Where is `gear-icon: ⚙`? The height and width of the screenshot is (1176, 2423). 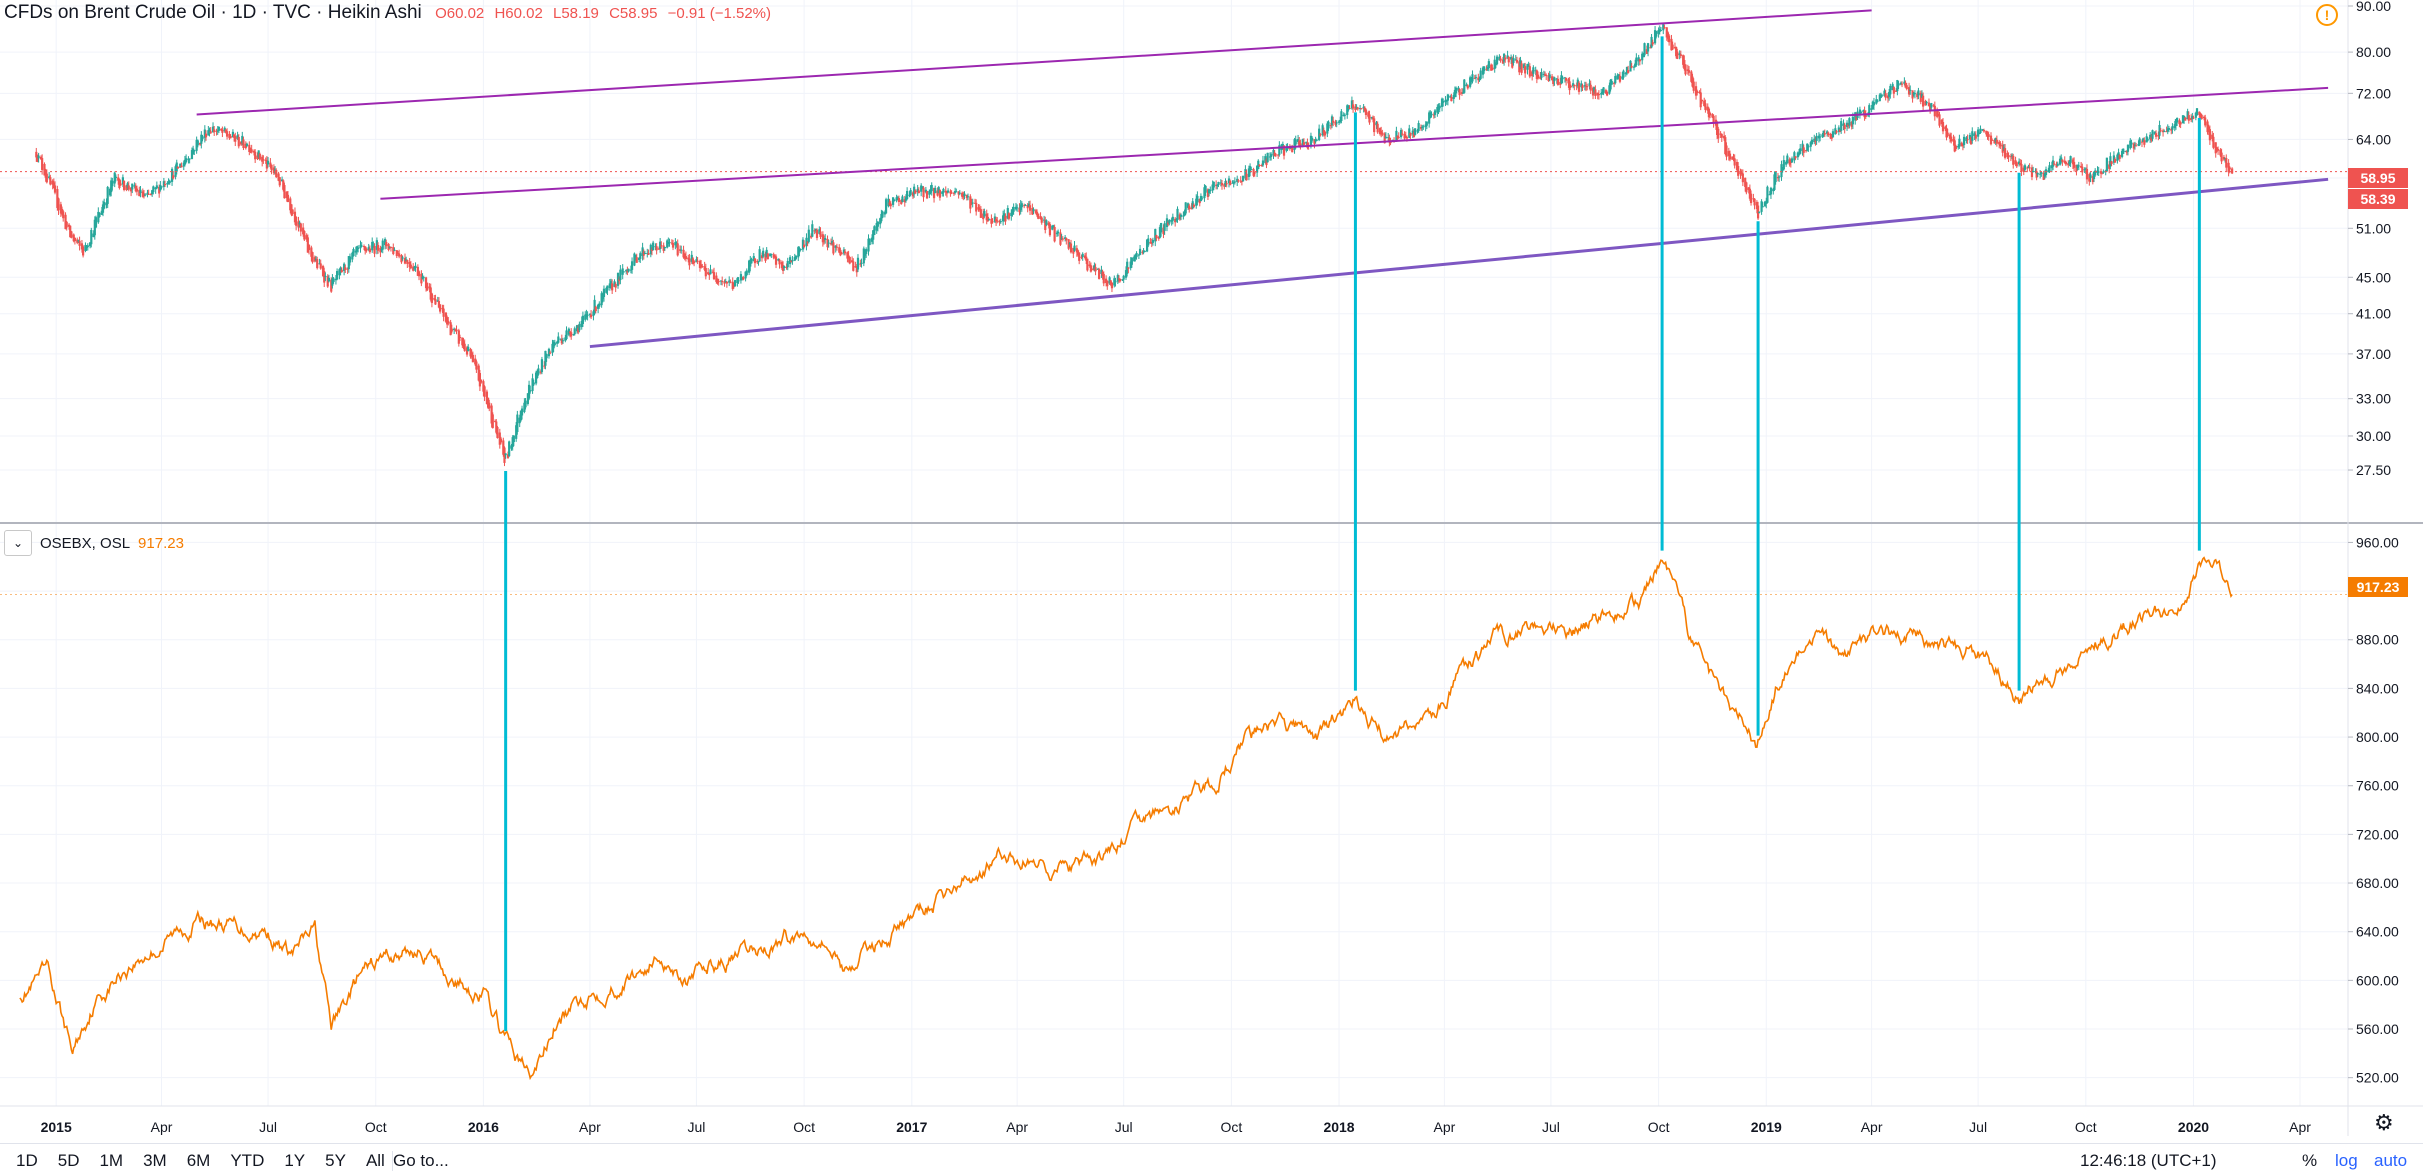 gear-icon: ⚙ is located at coordinates (2384, 1122).